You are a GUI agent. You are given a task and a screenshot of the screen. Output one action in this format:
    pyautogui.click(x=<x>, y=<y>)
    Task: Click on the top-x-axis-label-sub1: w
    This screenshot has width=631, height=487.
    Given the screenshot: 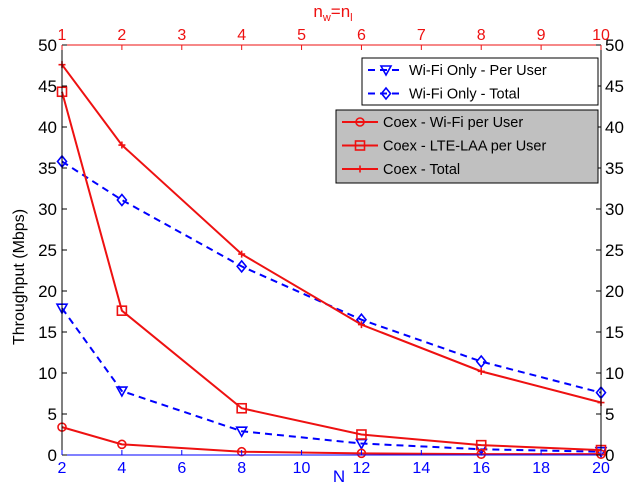 What is the action you would take?
    pyautogui.click(x=326, y=18)
    